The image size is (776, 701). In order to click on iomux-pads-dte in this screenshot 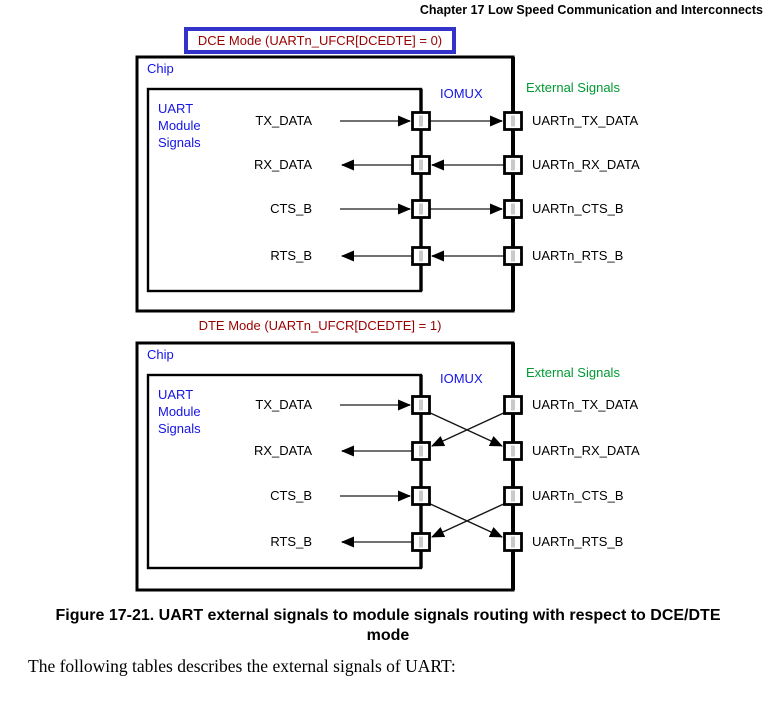, I will do `click(467, 473)`.